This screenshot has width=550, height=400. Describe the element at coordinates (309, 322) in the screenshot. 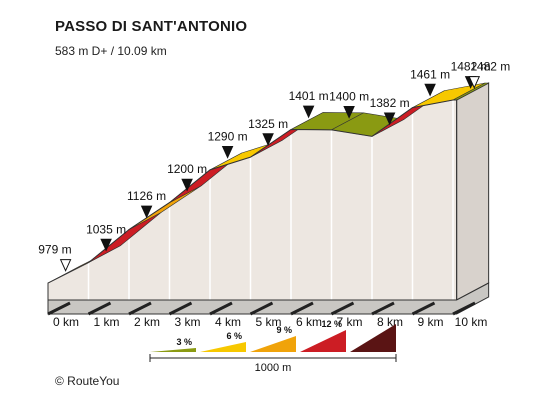

I see `km-tick-label: 6 km` at that location.